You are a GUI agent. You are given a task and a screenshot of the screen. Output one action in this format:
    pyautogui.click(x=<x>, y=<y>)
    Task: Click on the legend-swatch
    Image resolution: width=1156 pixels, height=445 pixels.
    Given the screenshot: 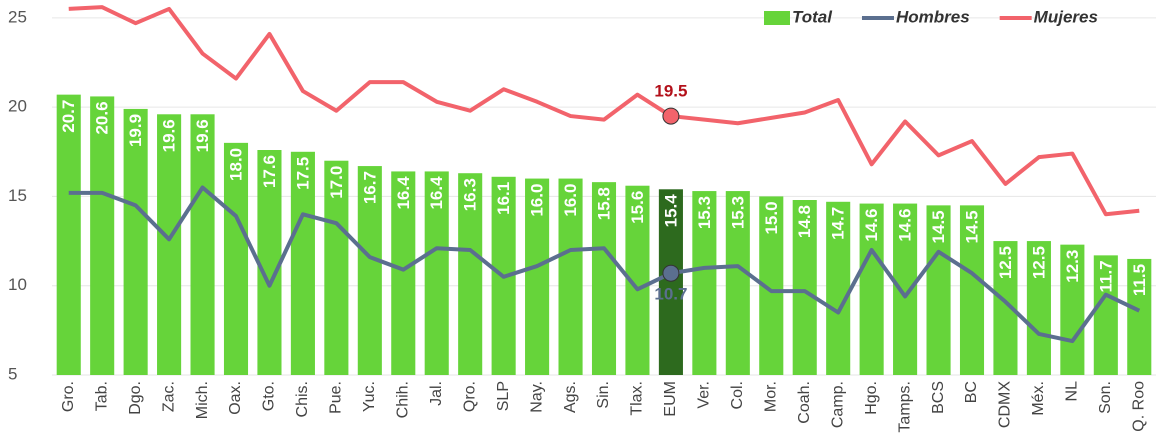 What is the action you would take?
    pyautogui.click(x=777, y=18)
    